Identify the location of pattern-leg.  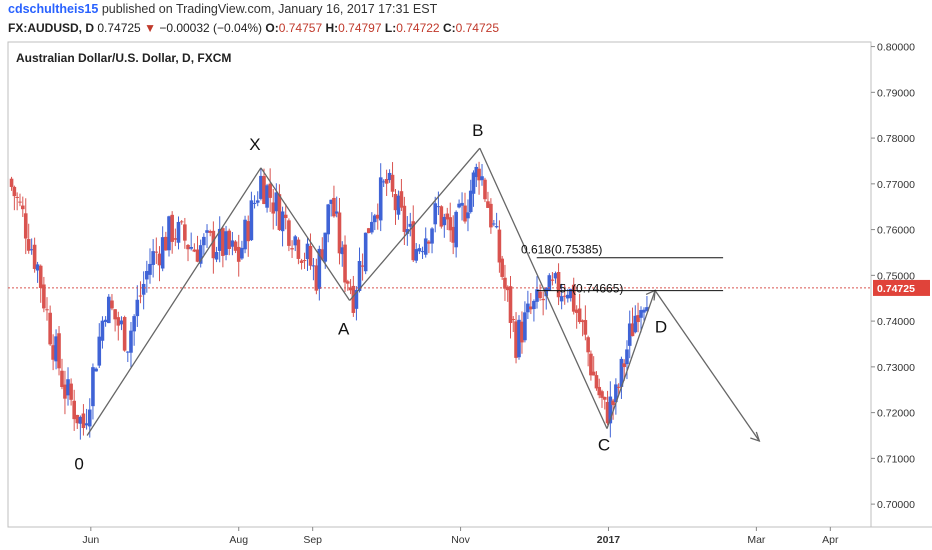
(631, 359).